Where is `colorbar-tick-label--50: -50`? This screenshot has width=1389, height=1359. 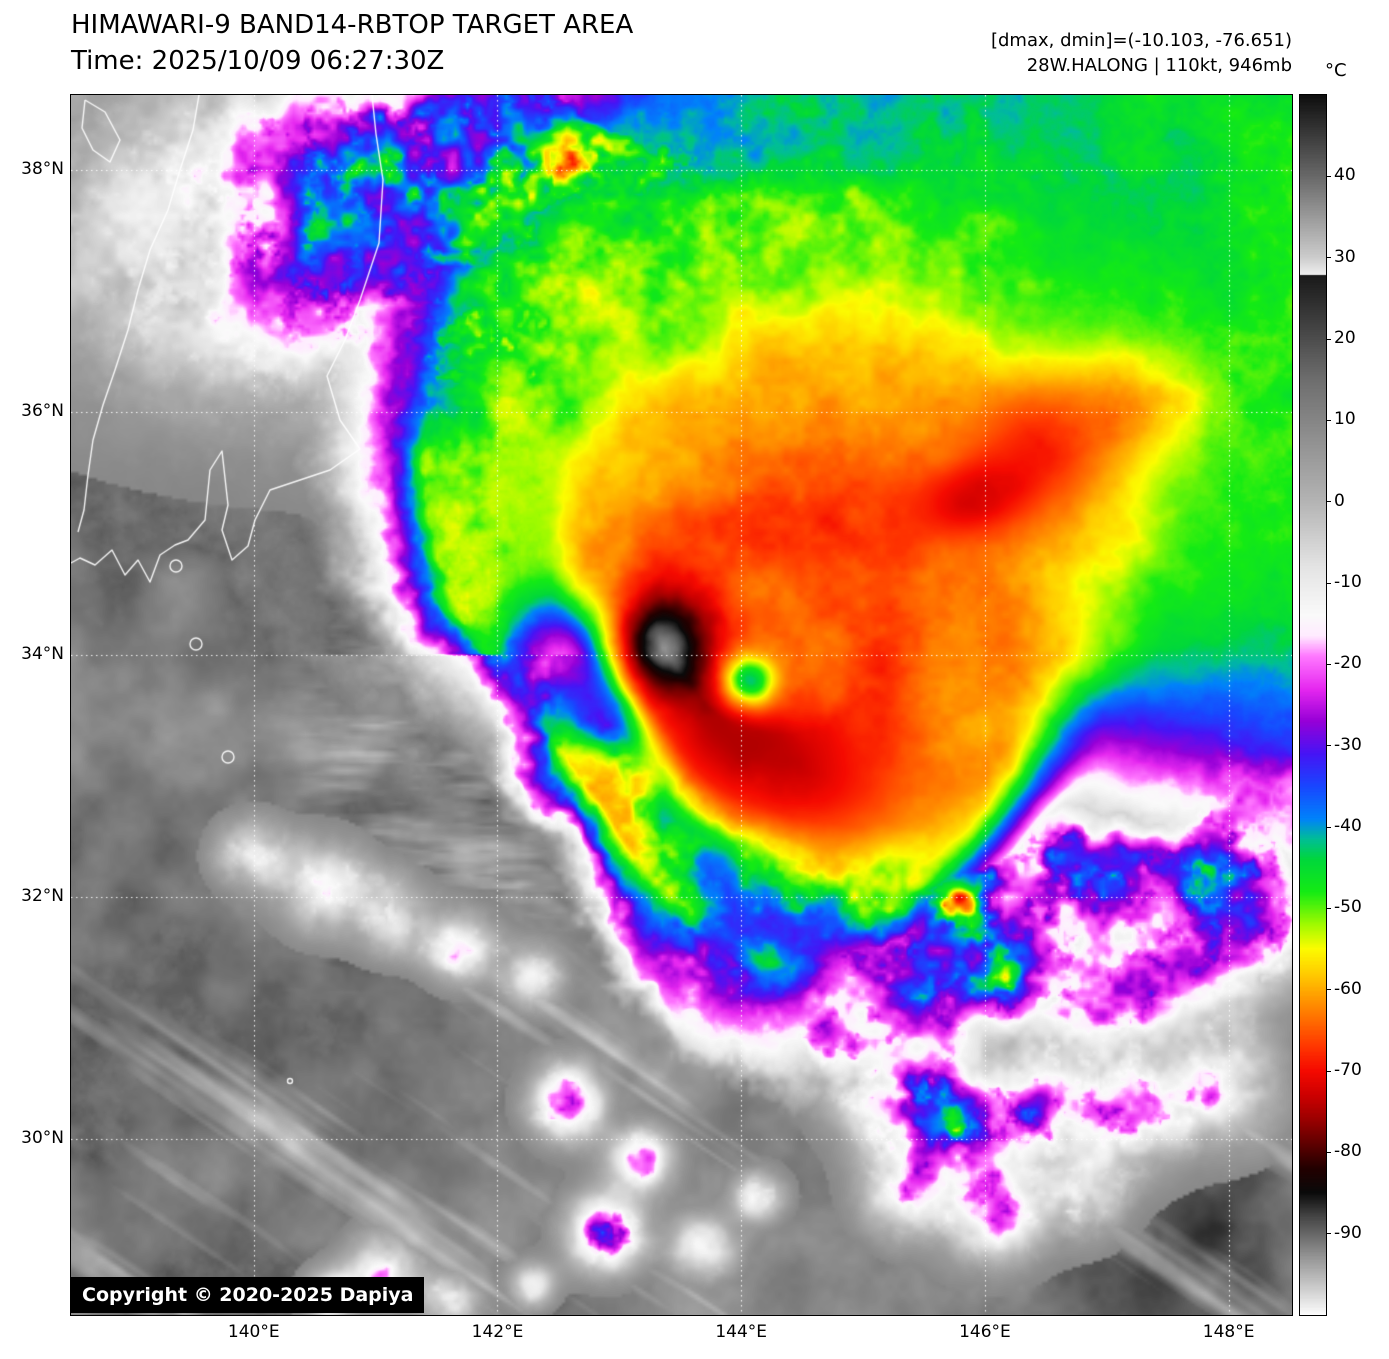 colorbar-tick-label--50: -50 is located at coordinates (1348, 907).